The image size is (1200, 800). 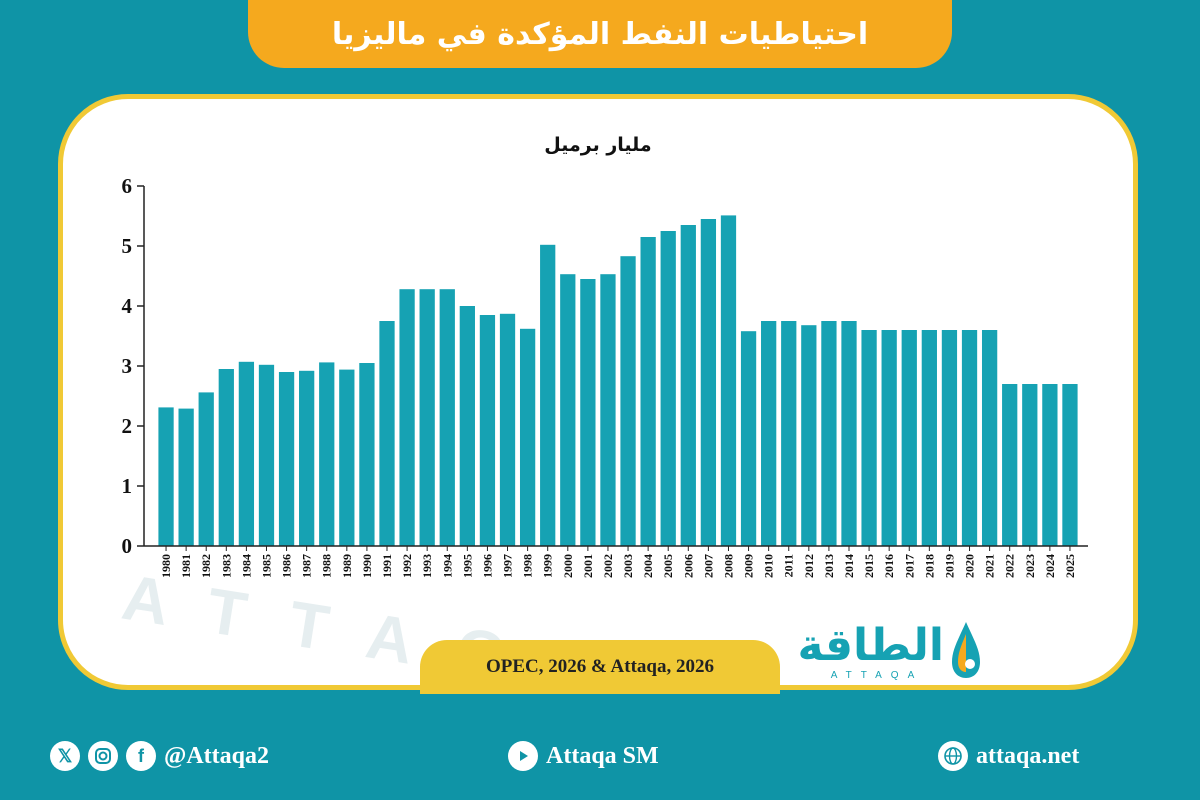 I want to click on x-tick-label: 1983, so click(x=226, y=566).